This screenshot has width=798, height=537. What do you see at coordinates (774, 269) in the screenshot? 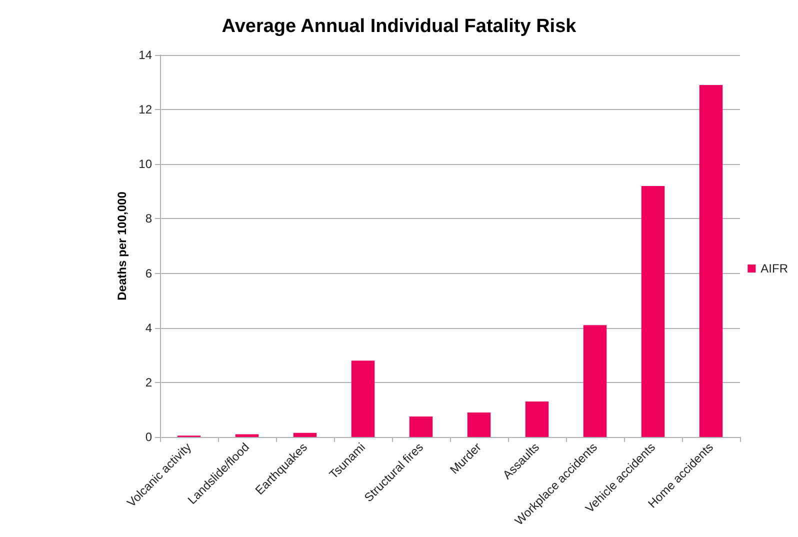
I see `legend-label: AIFR` at bounding box center [774, 269].